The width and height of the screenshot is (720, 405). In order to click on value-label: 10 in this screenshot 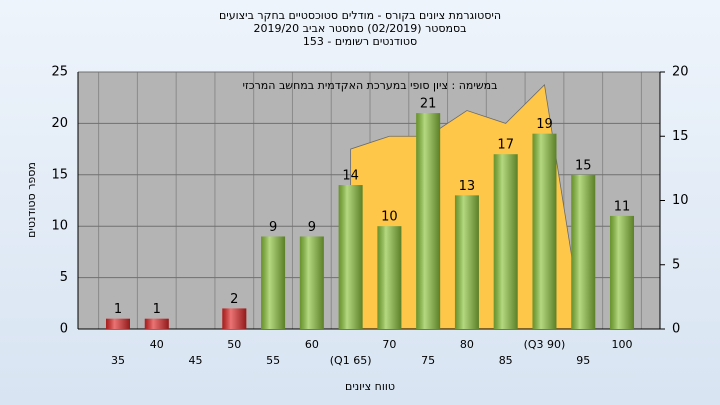, I will do `click(389, 217)`.